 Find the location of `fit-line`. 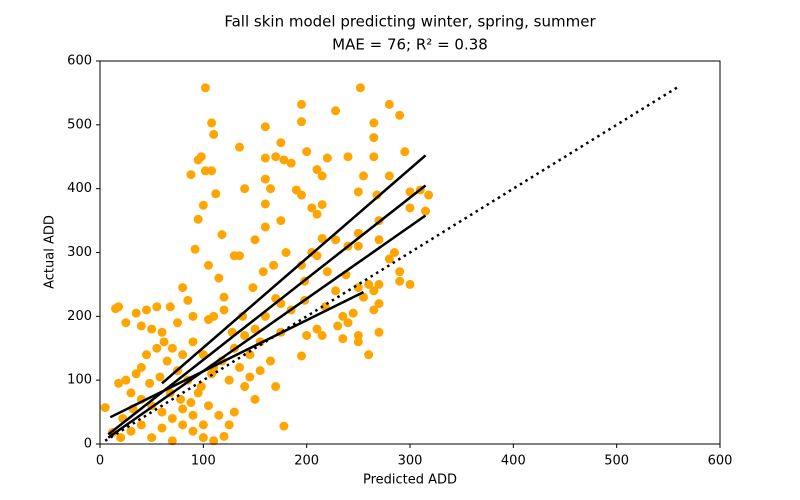

fit-line is located at coordinates (237, 354).